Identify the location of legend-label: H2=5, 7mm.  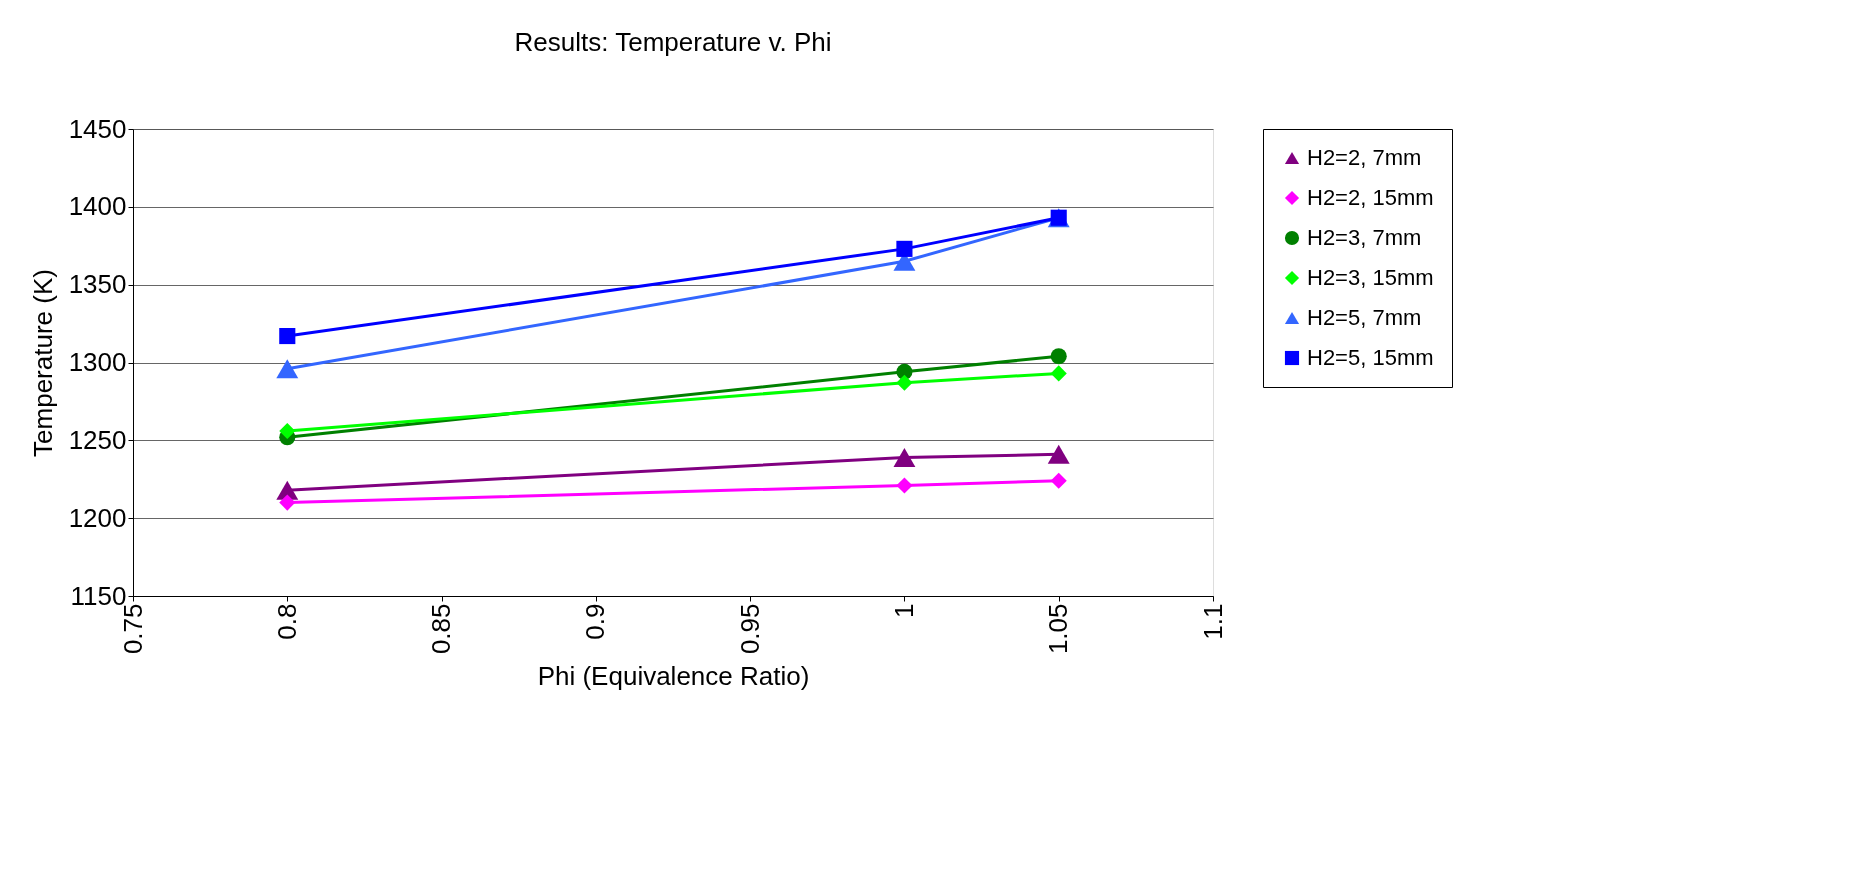
(1364, 317).